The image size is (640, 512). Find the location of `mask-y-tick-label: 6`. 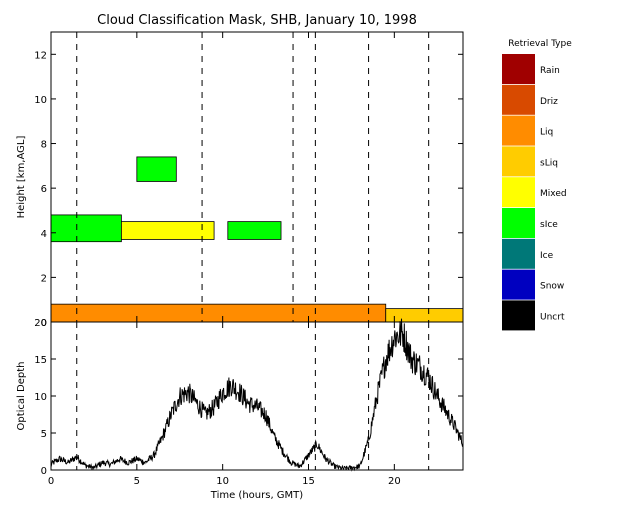

mask-y-tick-label: 6 is located at coordinates (44, 189).